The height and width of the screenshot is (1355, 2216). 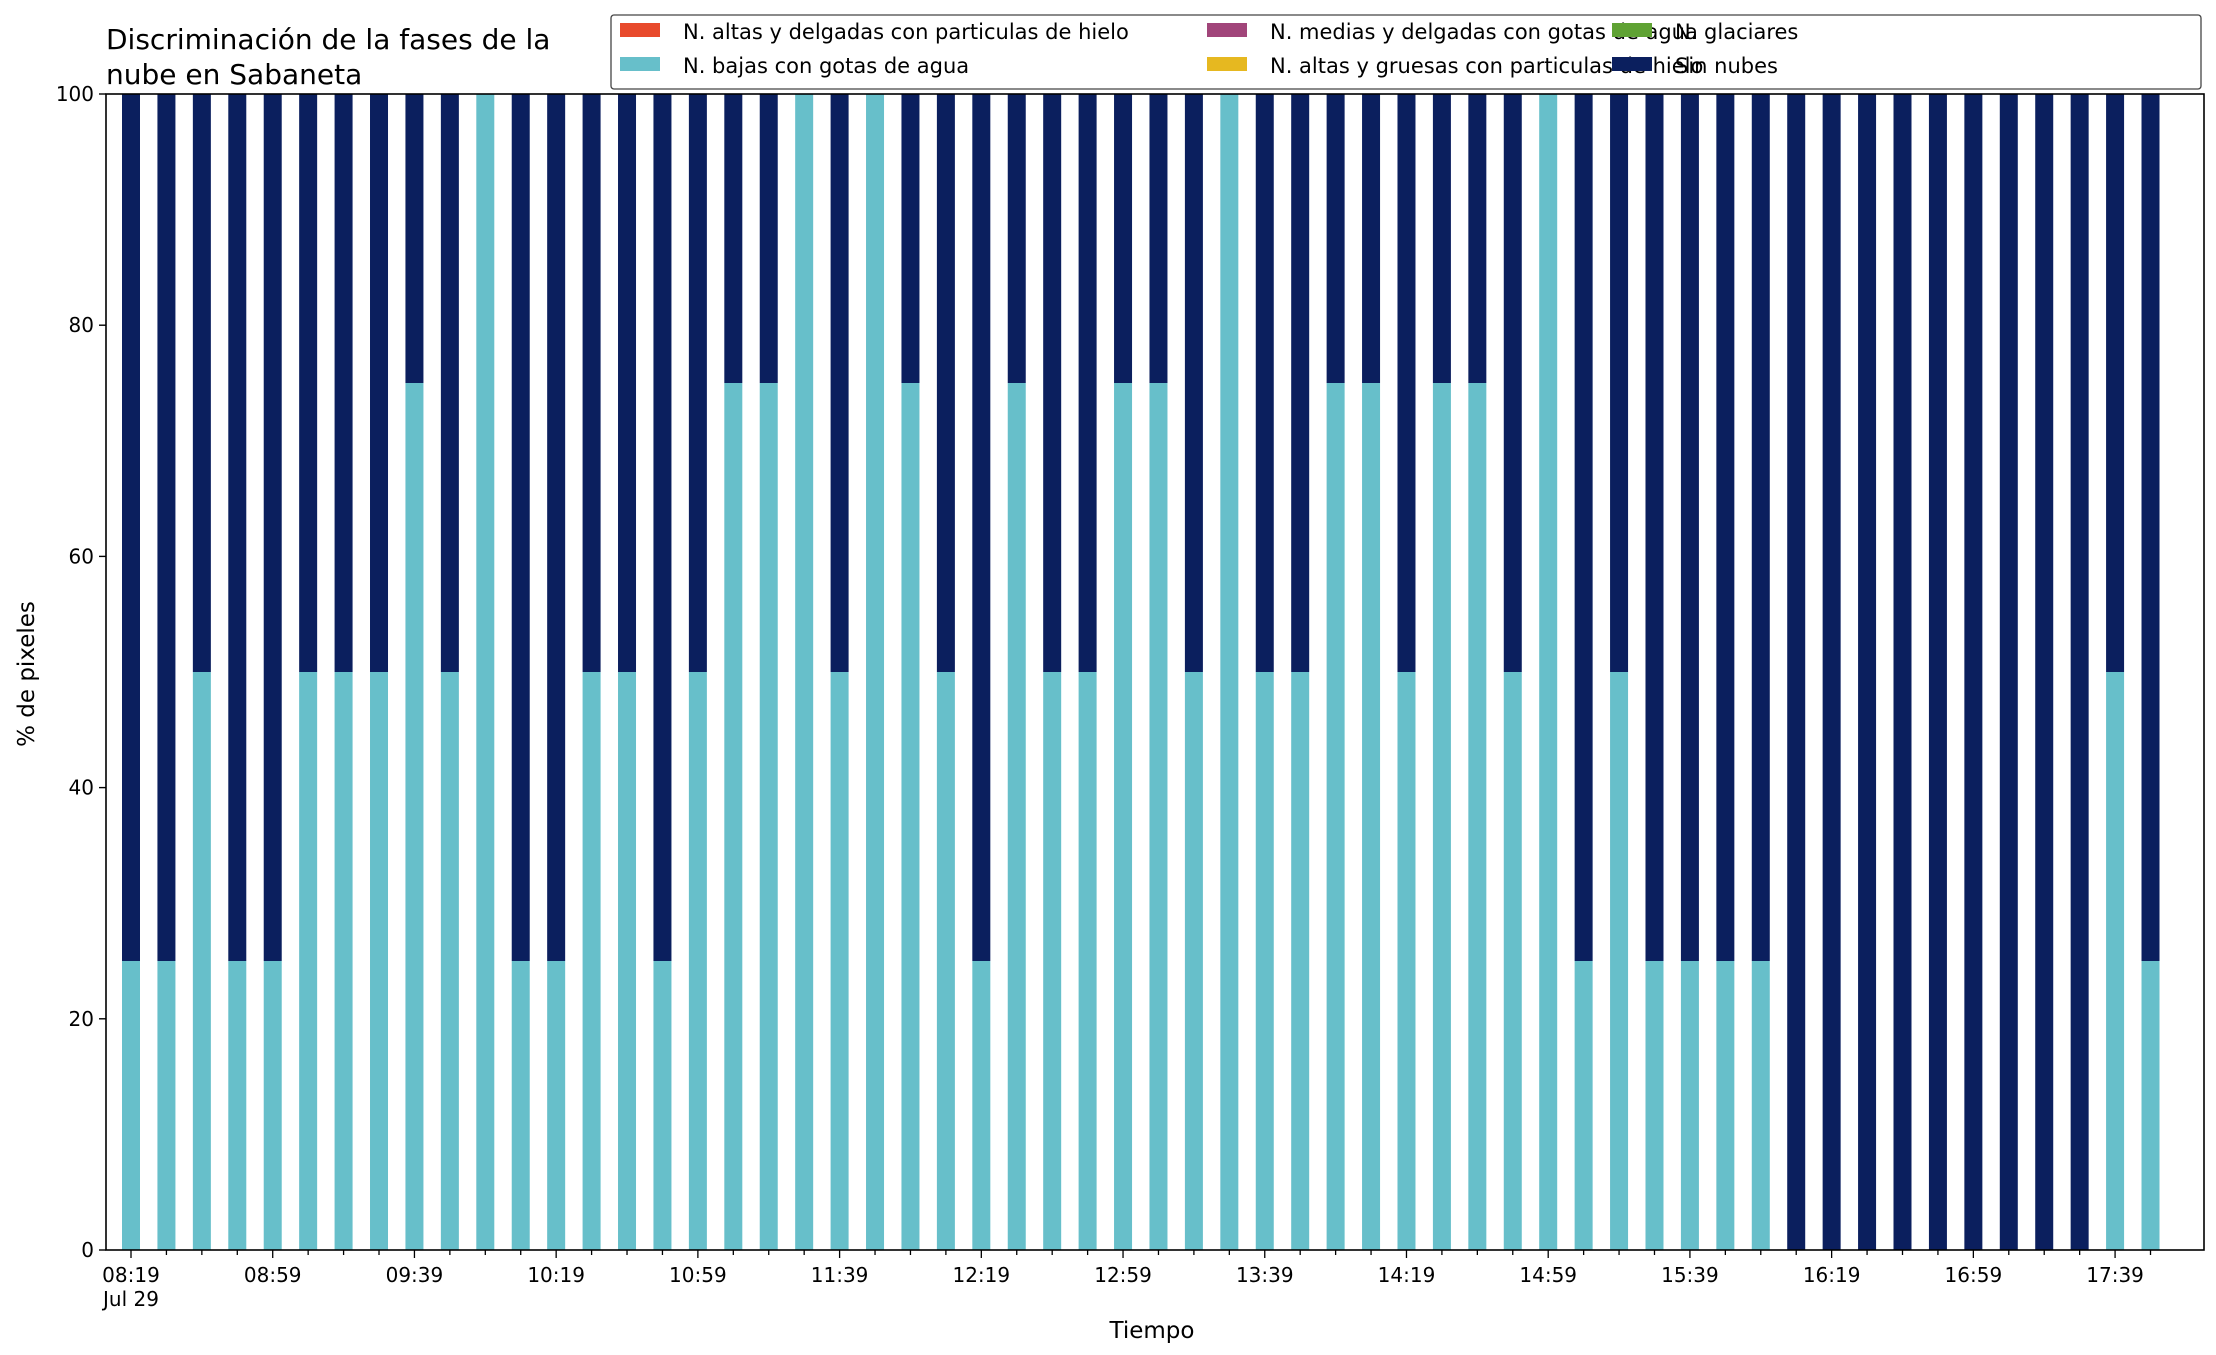 I want to click on legend-label-3: N. glaciares, so click(x=1736, y=32).